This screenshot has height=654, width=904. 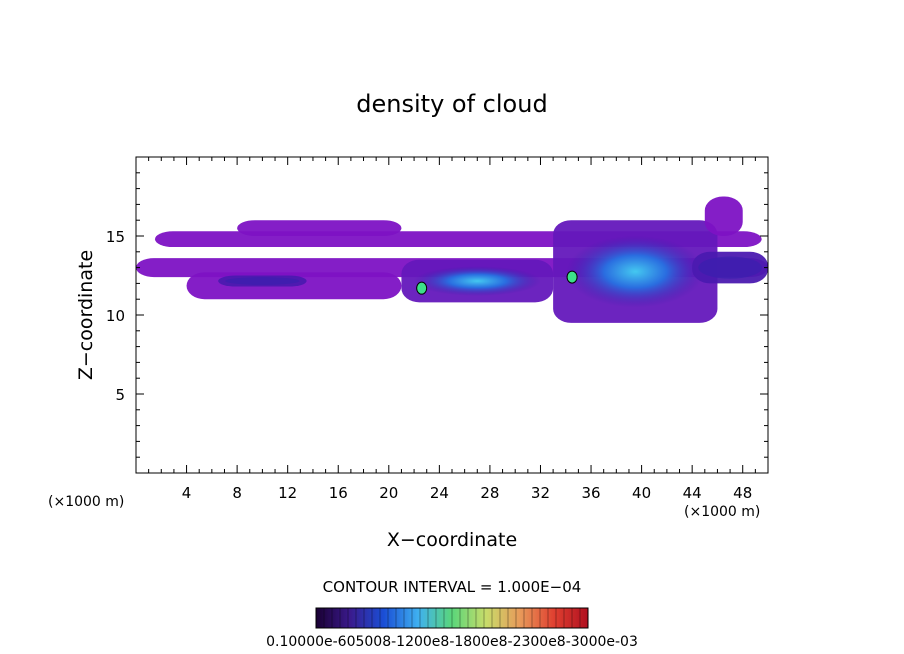 I want to click on cloud-region-left-top-bump, so click(x=319, y=228).